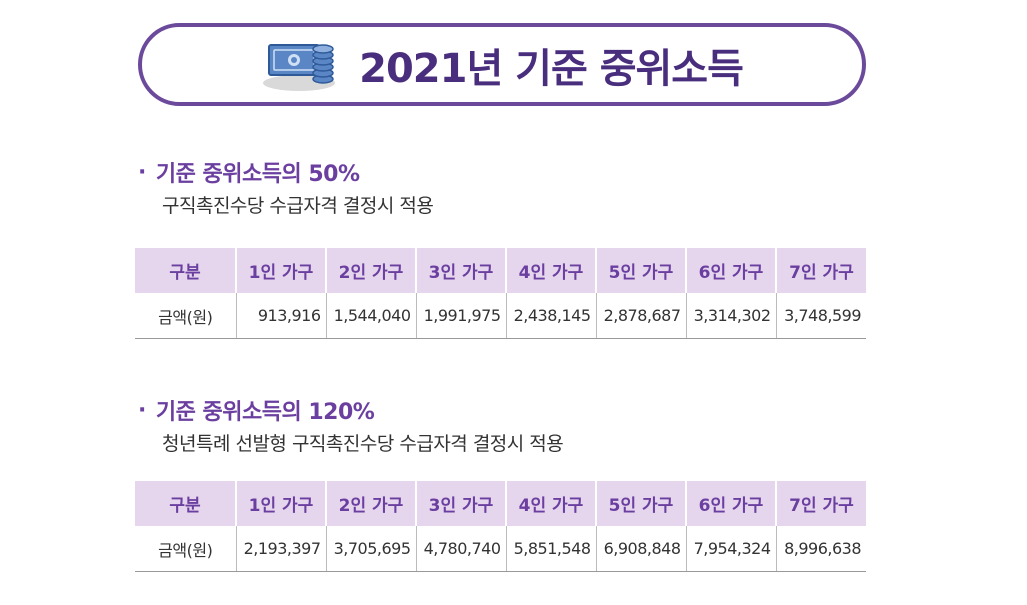  Describe the element at coordinates (257, 174) in the screenshot. I see `section-heading-text: 기준 중위소득의 50%` at that location.